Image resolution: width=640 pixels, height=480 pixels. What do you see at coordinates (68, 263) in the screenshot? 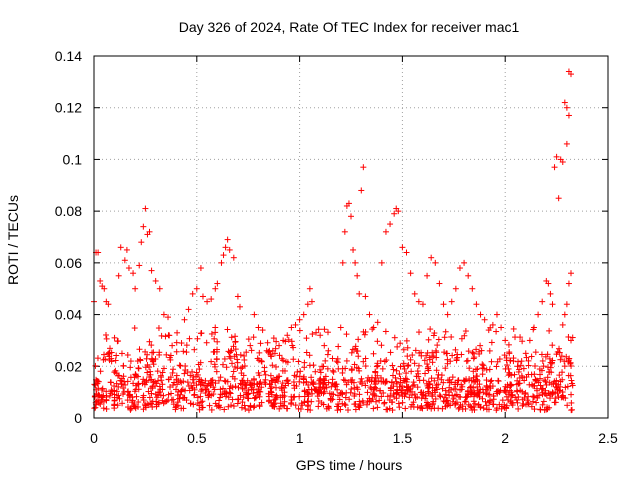
I see `y-tick-label: 0.06` at bounding box center [68, 263].